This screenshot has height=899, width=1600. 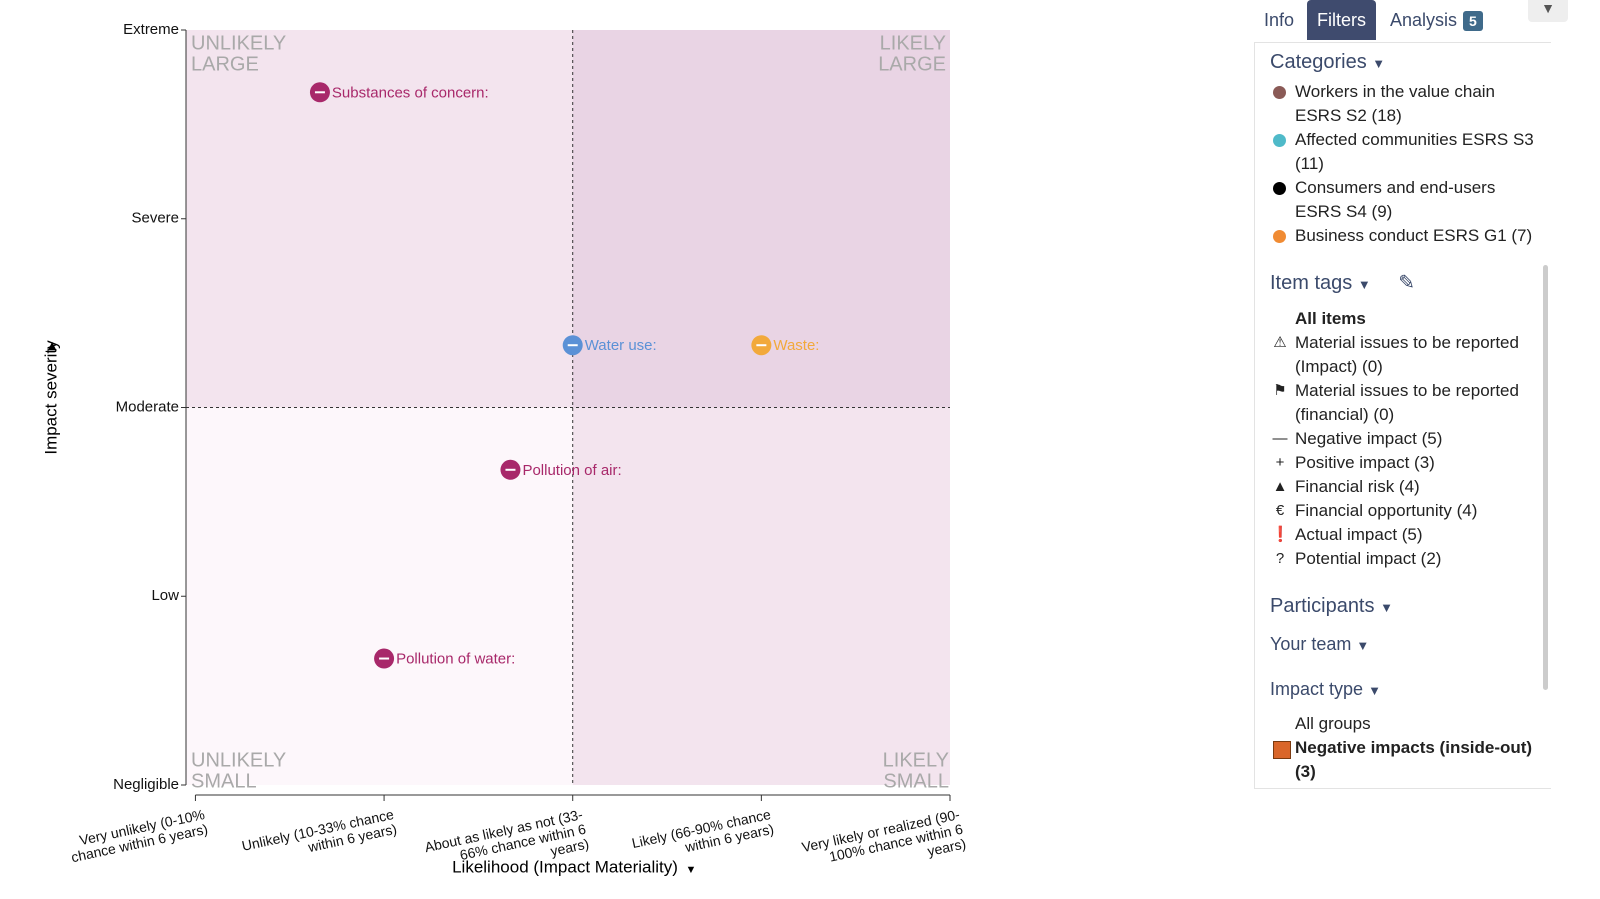 I want to click on tag-label: Positive impact (3), so click(x=1365, y=462).